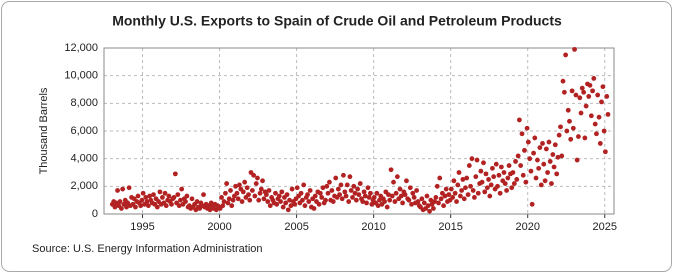 This screenshot has height=275, width=675. What do you see at coordinates (84, 103) in the screenshot?
I see `y-tick-label: 8,000` at bounding box center [84, 103].